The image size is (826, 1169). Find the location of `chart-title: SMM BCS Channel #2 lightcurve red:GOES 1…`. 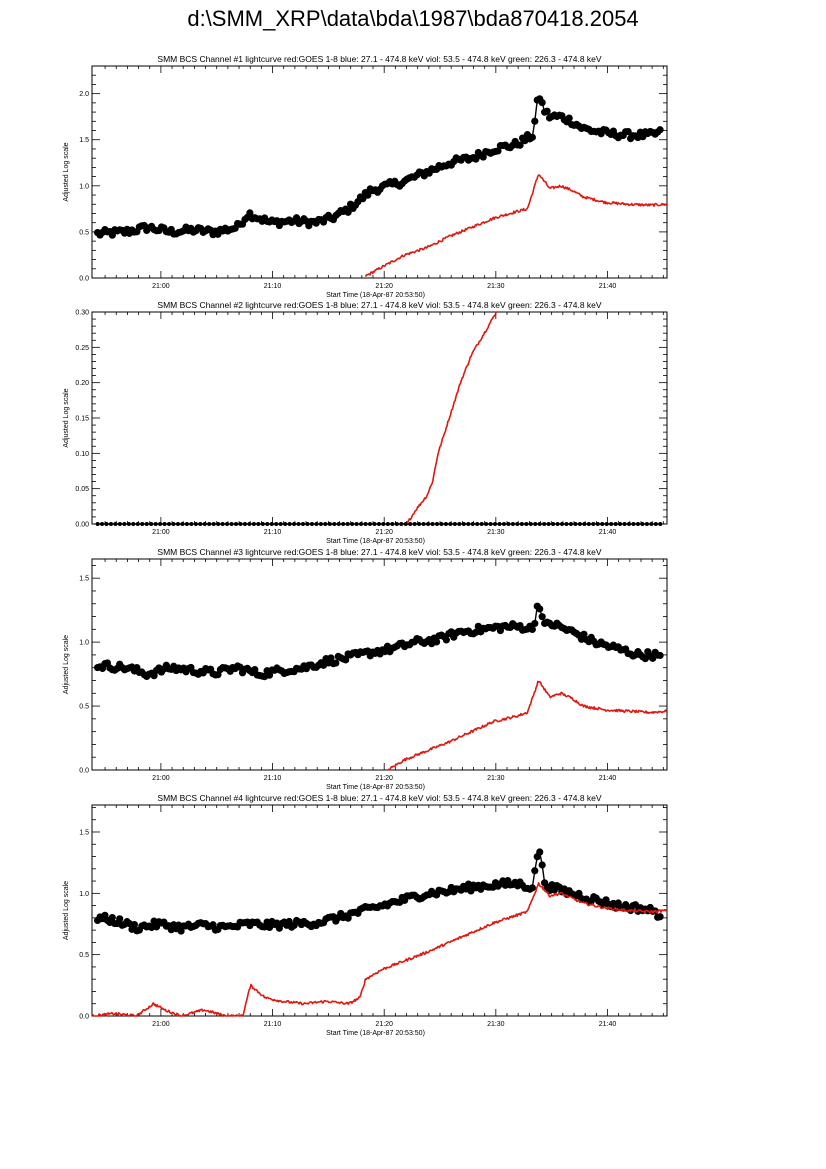

chart-title: SMM BCS Channel #2 lightcurve red:GOES 1… is located at coordinates (379, 305).